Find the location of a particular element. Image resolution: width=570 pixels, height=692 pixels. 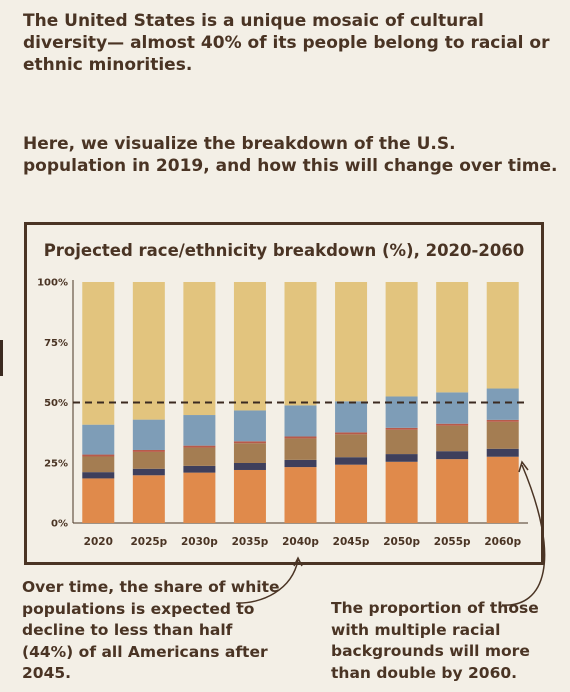

y-tick-label: 75% is located at coordinates (56, 343).